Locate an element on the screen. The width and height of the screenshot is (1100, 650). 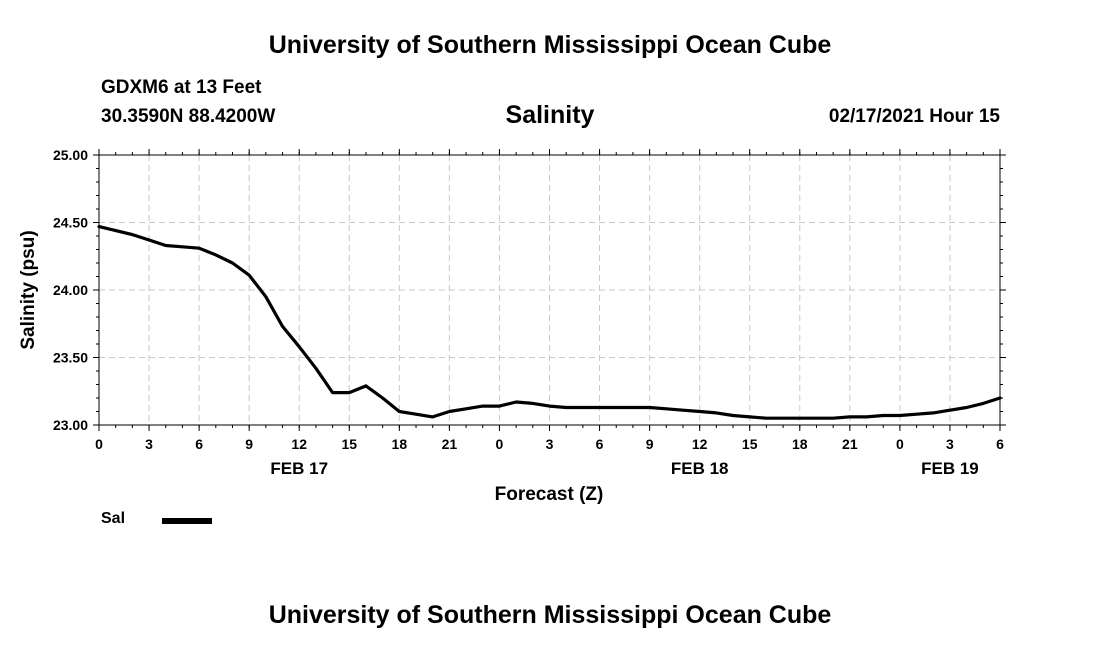
x-axis-label: Forecast (Z) is located at coordinates (549, 494).